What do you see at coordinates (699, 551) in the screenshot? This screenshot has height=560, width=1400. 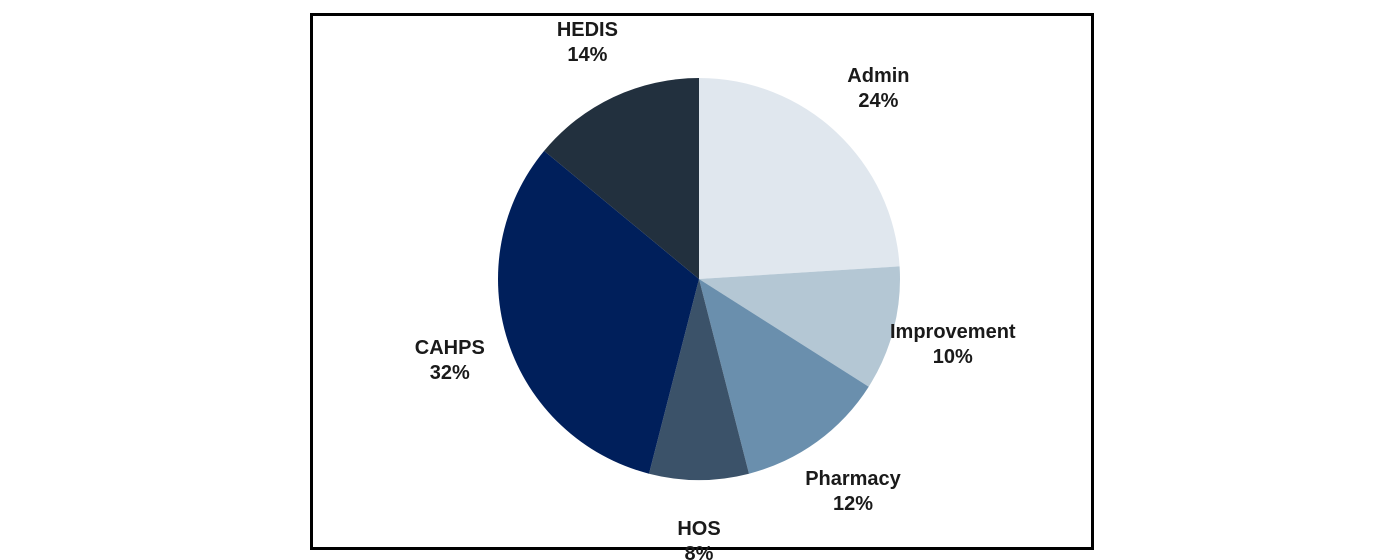 I see `slice-value-label: 8%` at bounding box center [699, 551].